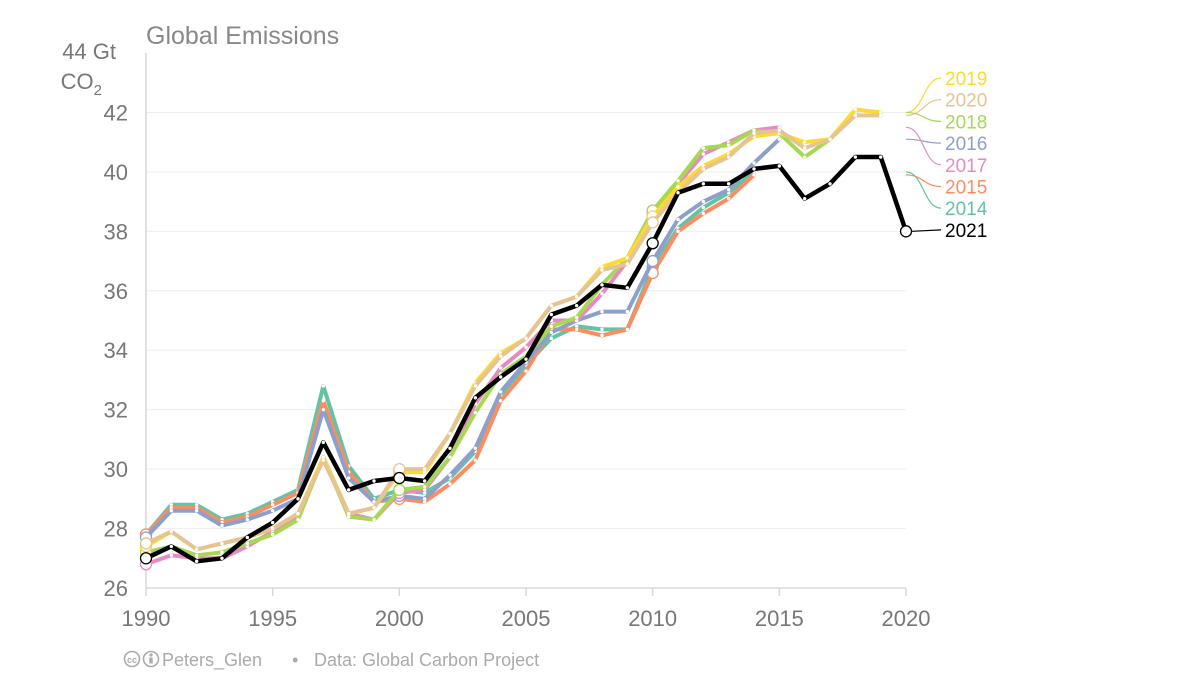 The height and width of the screenshot is (680, 1200). What do you see at coordinates (923, 116) in the screenshot?
I see `legend-leader-2018` at bounding box center [923, 116].